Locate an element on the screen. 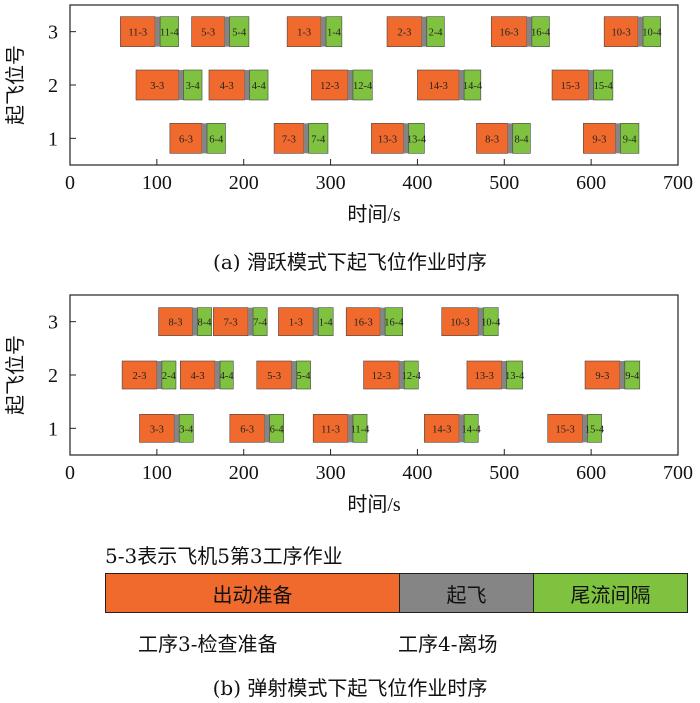 The image size is (700, 703). legend-bar: 出动准备 起飞 尾流间隔 is located at coordinates (396, 593).